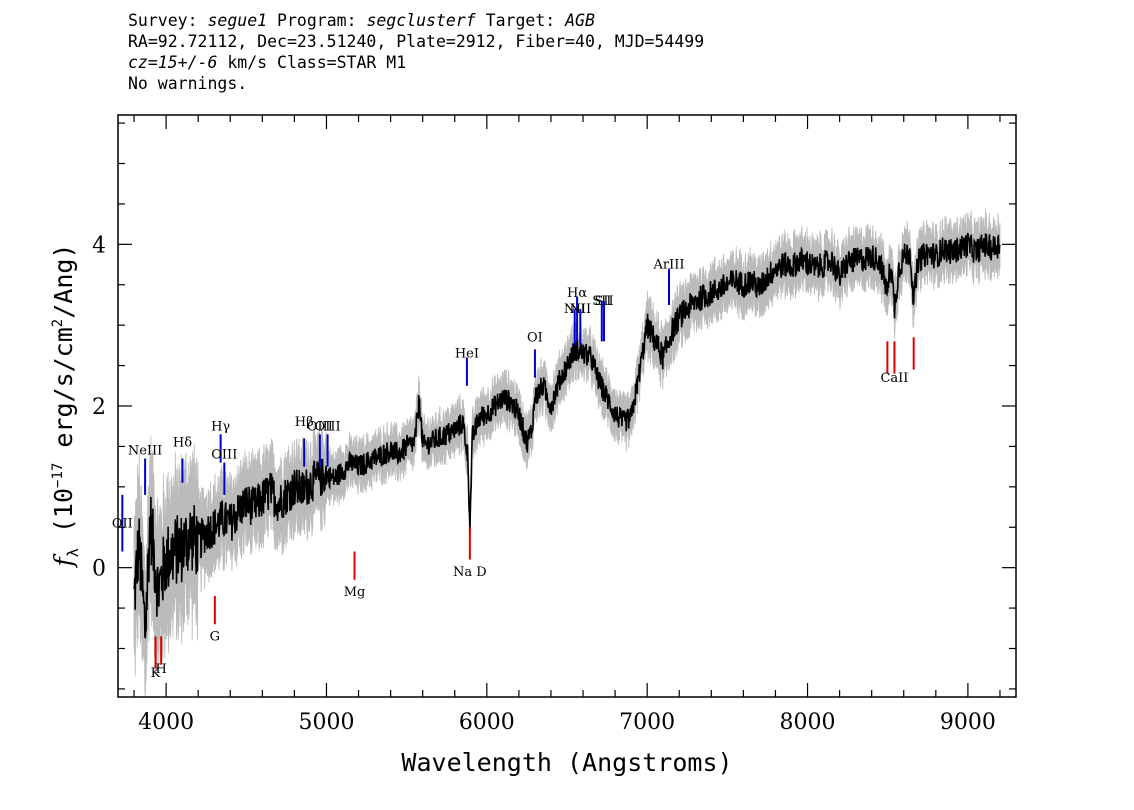  I want to click on y-axis-title: fλ (10−17 erg/s/cm2/Ang), so click(65, 406).